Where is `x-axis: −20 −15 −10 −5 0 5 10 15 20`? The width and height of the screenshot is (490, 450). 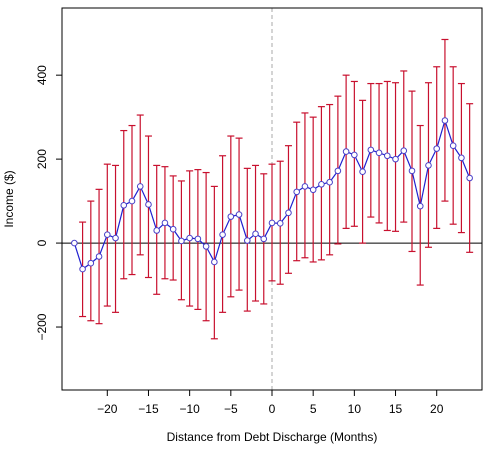 x-axis: −20 −15 −10 −5 0 5 10 15 20 is located at coordinates (270, 403).